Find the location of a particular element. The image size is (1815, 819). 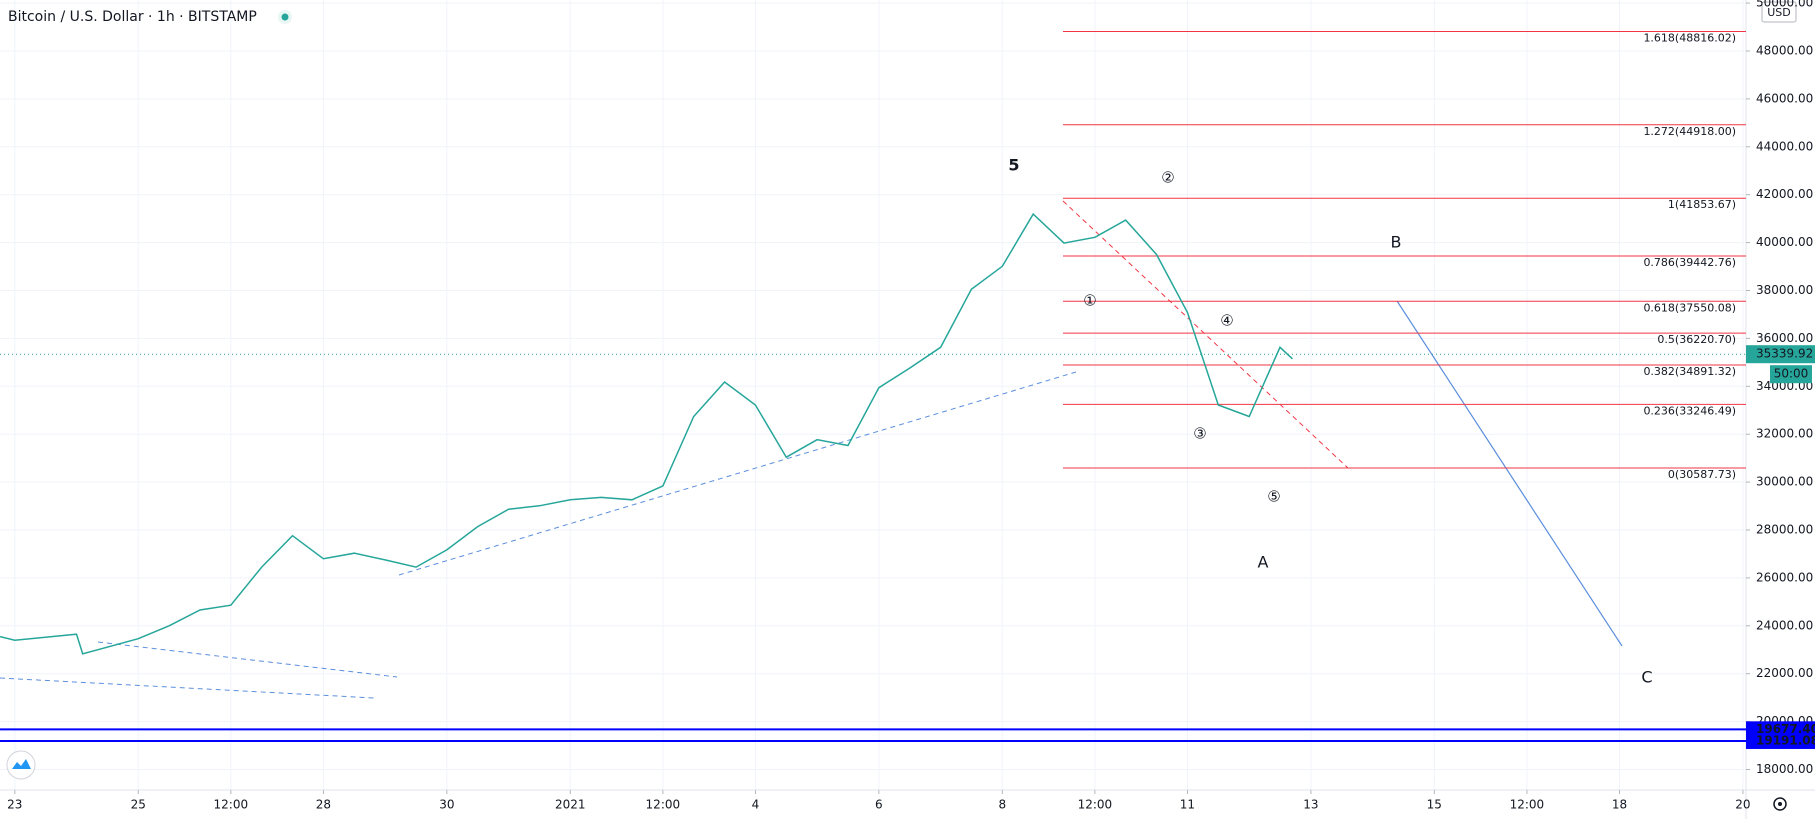

currency-box is located at coordinates (1779, 12).